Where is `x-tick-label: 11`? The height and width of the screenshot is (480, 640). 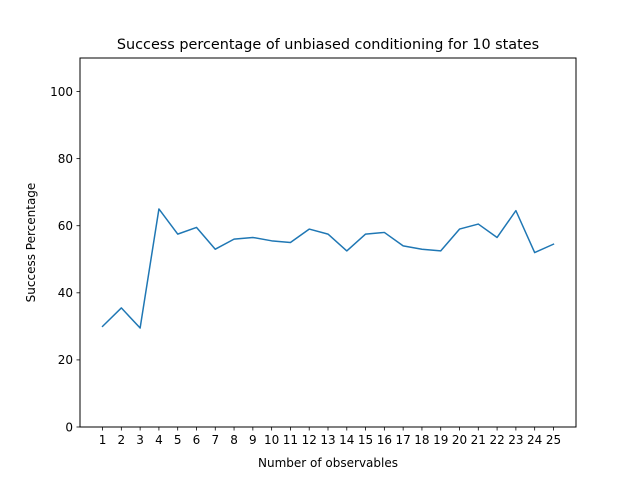 x-tick-label: 11 is located at coordinates (290, 440).